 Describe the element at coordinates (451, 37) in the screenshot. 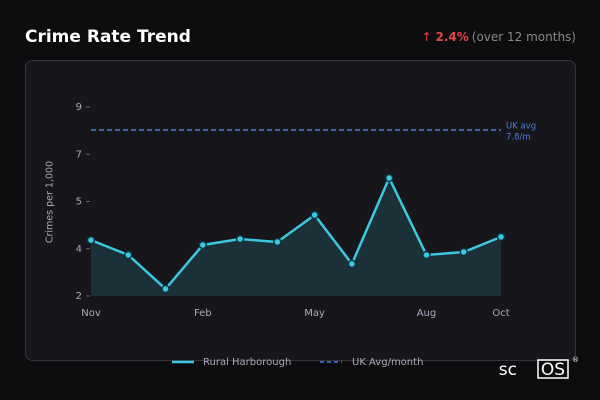

I see `change: 2.4%` at that location.